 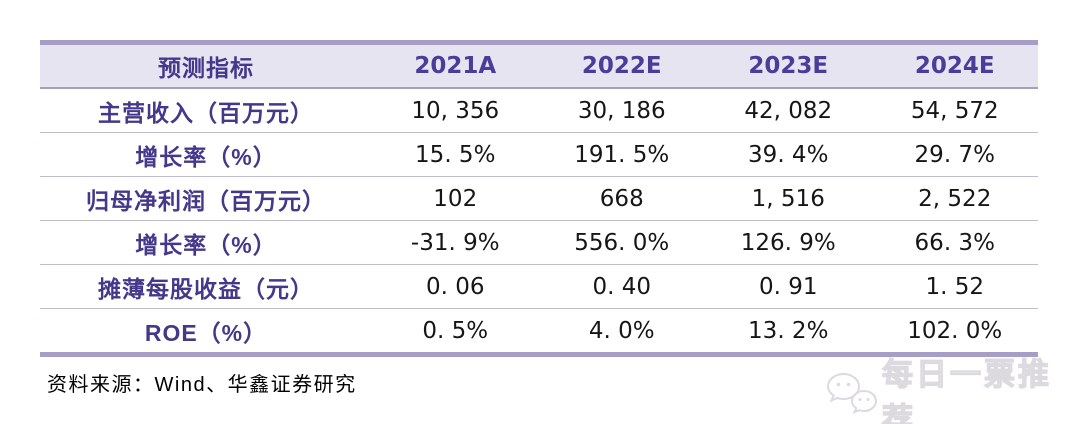 I want to click on row-label: 归母净利润（百万元）, so click(x=206, y=200).